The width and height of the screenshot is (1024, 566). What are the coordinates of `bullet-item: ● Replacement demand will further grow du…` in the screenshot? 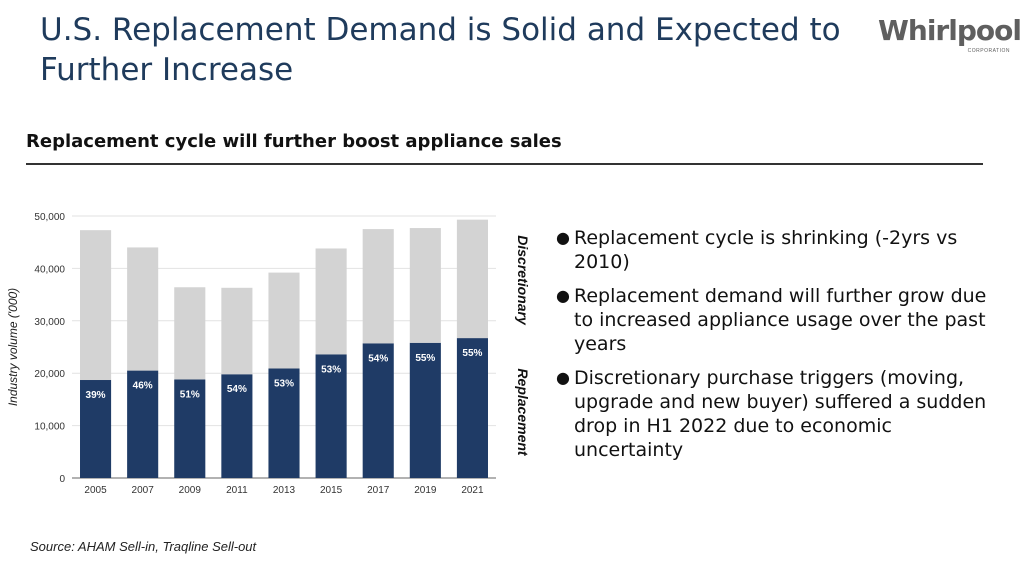 It's located at (776, 320).